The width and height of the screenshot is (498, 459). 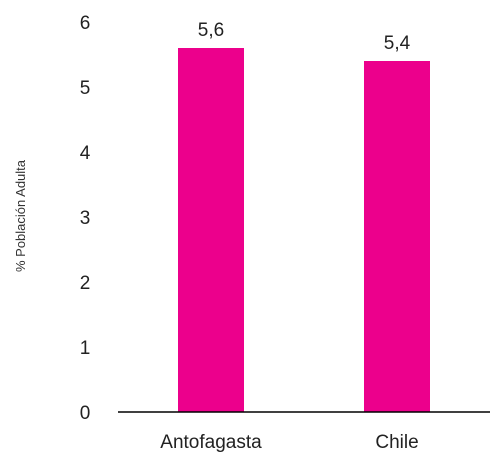 What do you see at coordinates (289, 442) in the screenshot?
I see `x-axis-labels: Antofagasta Chile` at bounding box center [289, 442].